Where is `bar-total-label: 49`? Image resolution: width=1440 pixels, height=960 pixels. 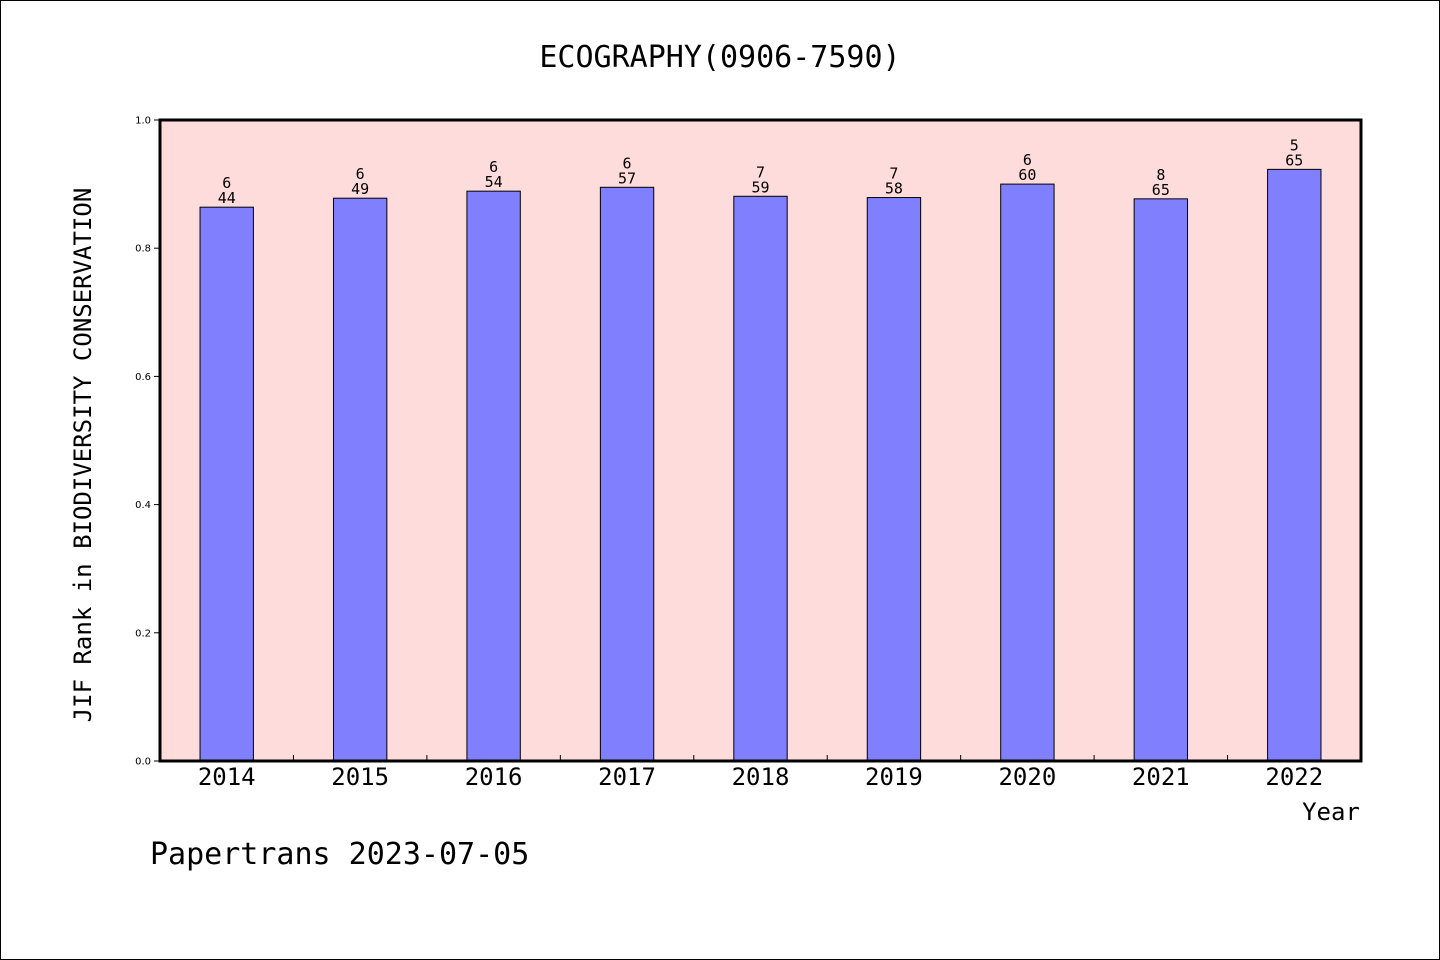
bar-total-label: 49 is located at coordinates (360, 189).